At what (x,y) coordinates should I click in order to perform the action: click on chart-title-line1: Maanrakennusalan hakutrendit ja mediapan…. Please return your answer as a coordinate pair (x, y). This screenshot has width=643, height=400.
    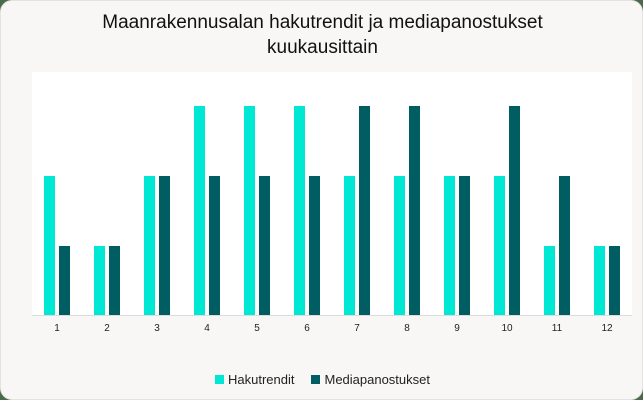
    Looking at the image, I should click on (322, 22).